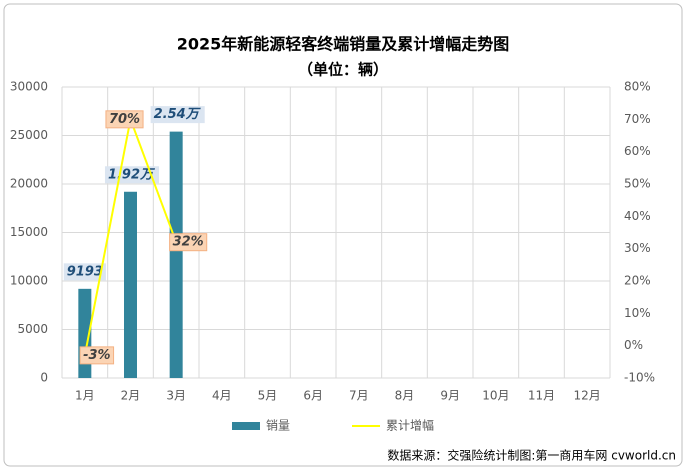  I want to click on x-tick-label: 2月, so click(131, 396).